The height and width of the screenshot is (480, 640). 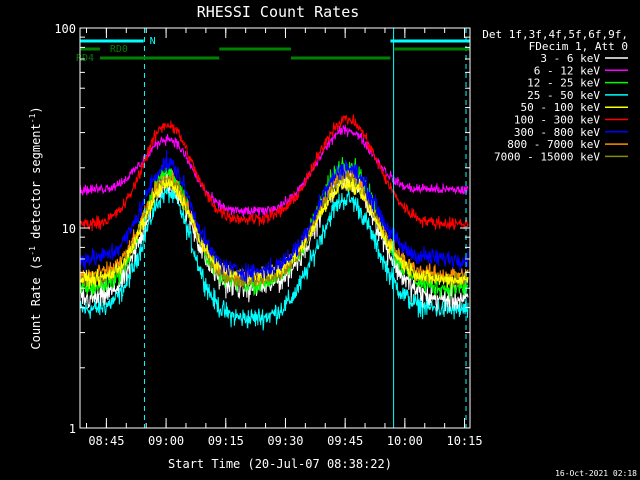 I want to click on x-tick-label-1: 09:00, so click(x=166, y=441).